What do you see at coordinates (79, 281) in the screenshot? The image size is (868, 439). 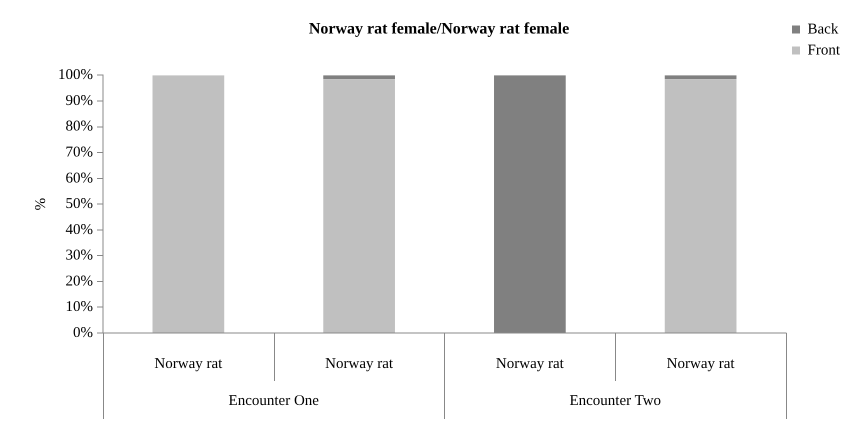 I see `y-tick-label: 20%` at bounding box center [79, 281].